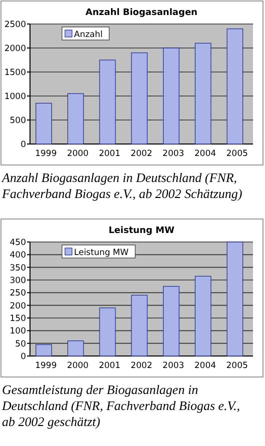  What do you see at coordinates (18, 121) in the screenshot?
I see `y-tick-label: 500` at bounding box center [18, 121].